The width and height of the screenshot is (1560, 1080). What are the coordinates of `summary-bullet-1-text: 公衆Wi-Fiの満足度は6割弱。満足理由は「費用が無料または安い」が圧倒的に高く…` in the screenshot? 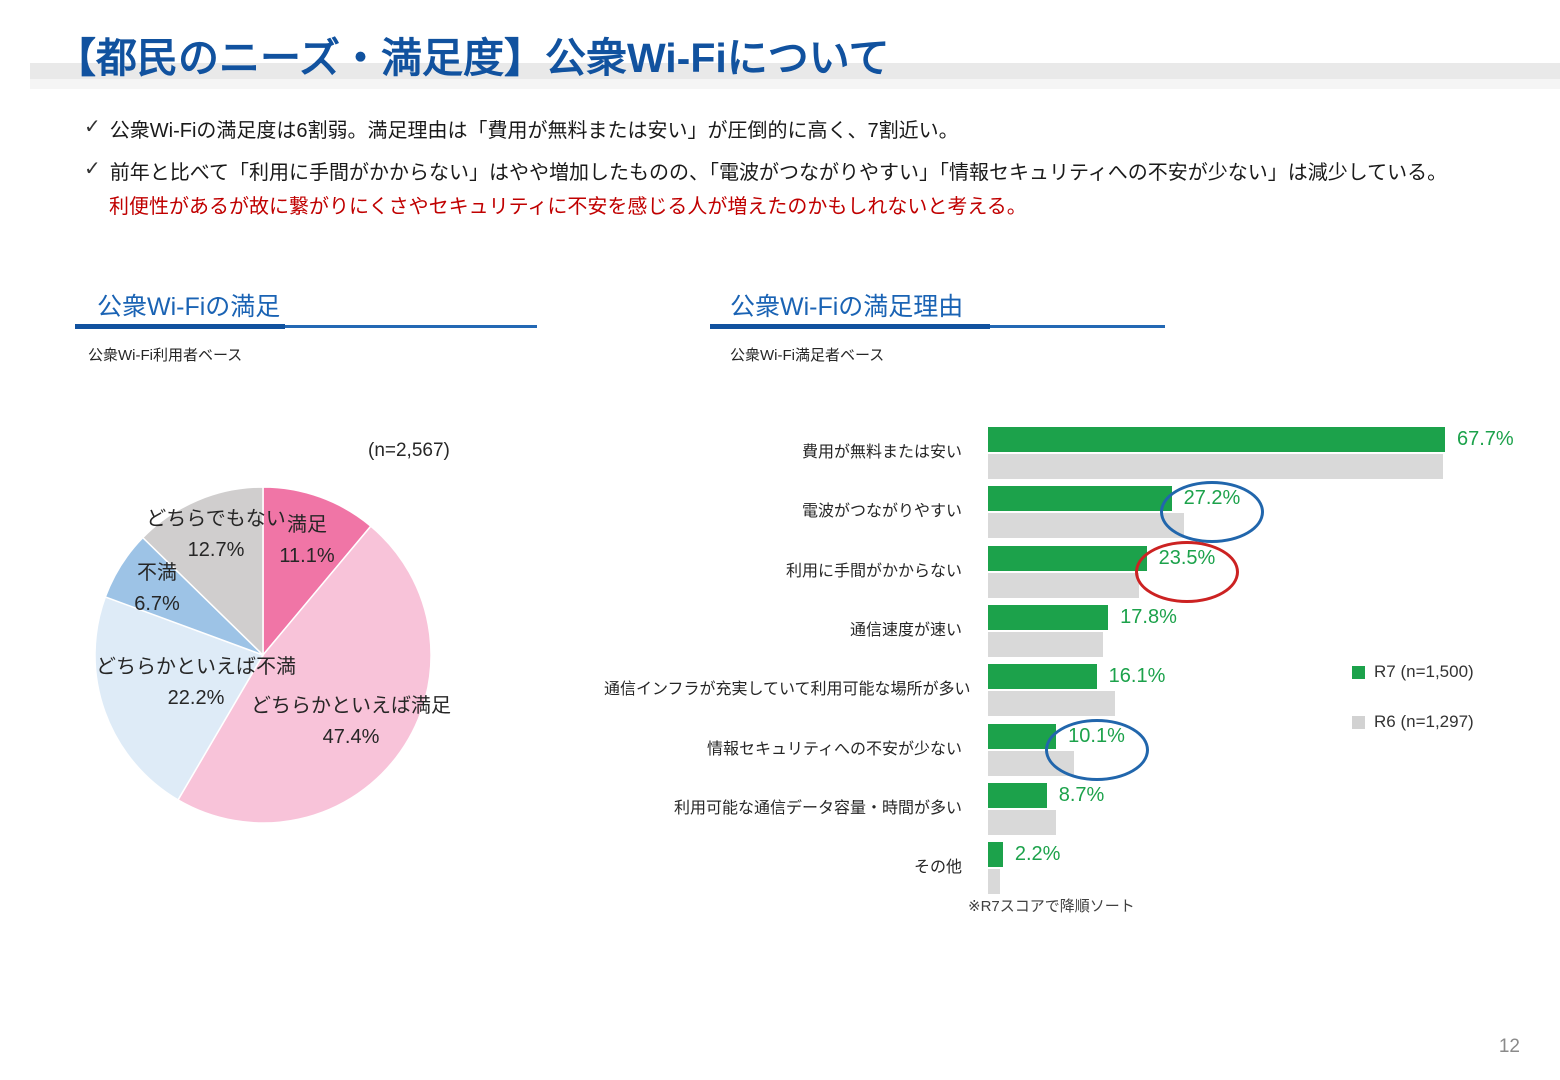 It's located at (534, 131).